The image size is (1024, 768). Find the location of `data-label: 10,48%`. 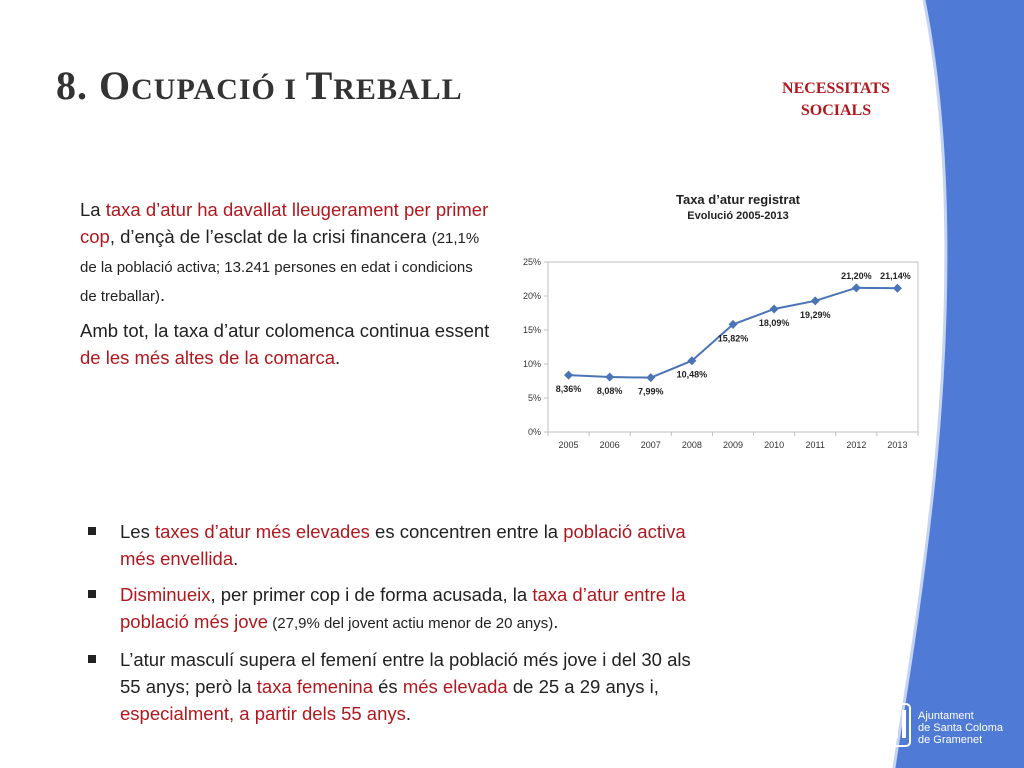

data-label: 10,48% is located at coordinates (692, 375).